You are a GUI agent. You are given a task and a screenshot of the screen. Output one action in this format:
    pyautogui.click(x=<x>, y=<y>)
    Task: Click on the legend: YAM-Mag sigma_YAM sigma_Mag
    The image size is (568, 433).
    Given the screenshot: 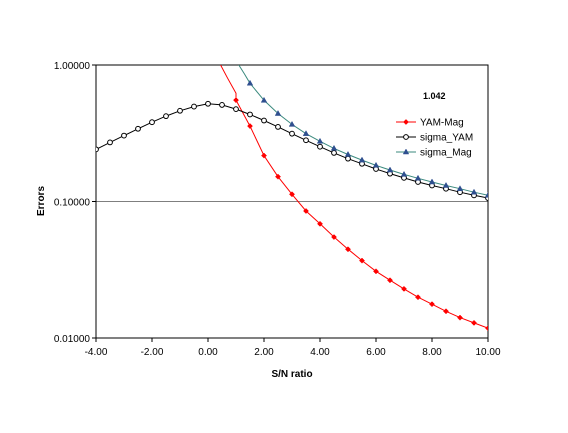 What is the action you would take?
    pyautogui.click(x=437, y=135)
    